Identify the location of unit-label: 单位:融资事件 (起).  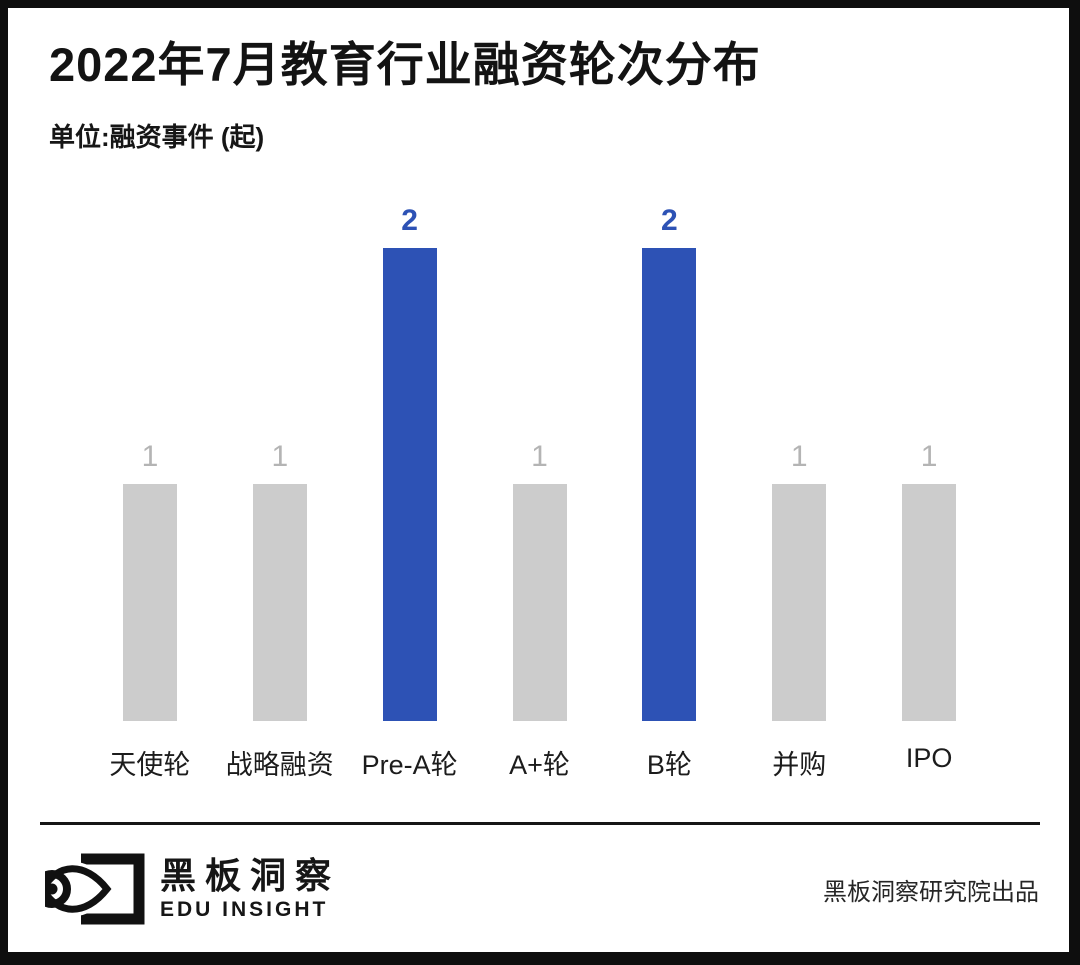
(157, 137).